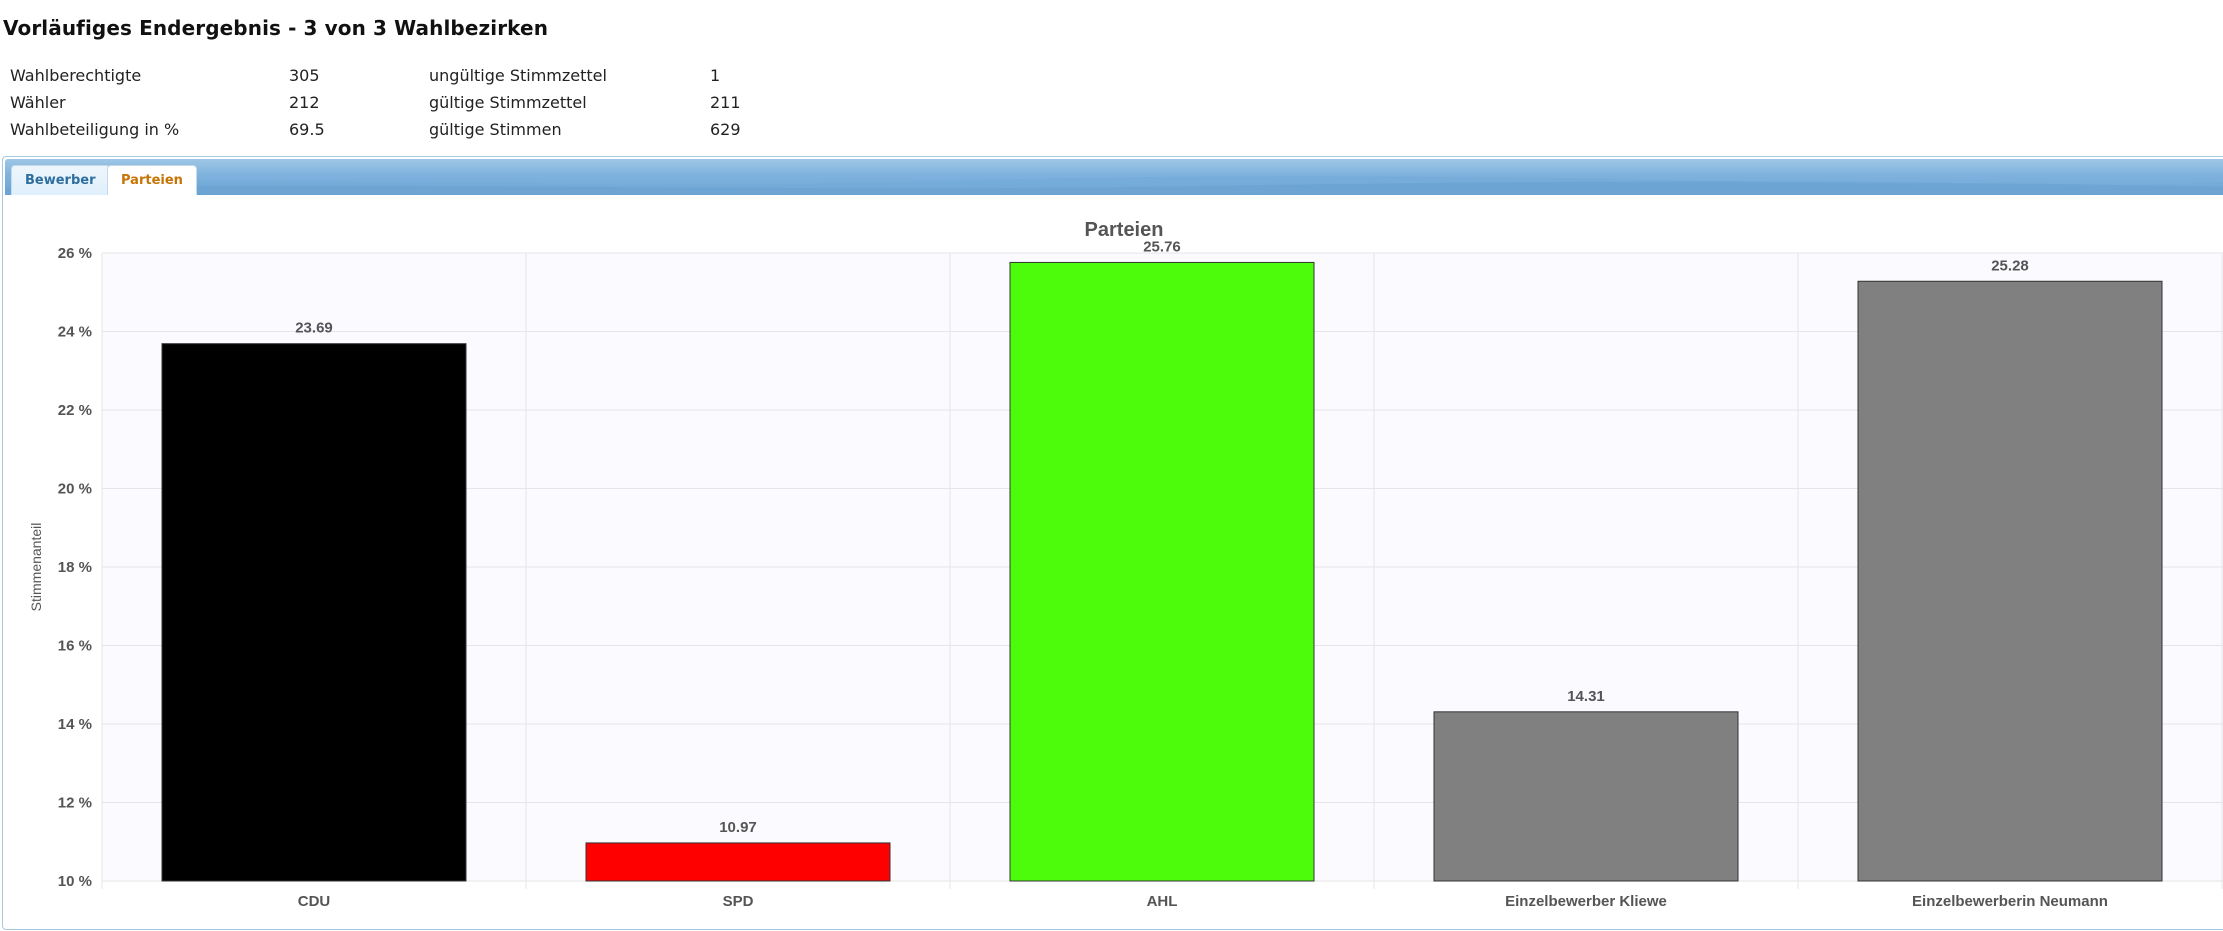  Describe the element at coordinates (75, 646) in the screenshot. I see `y-tick-label: 16 %` at that location.